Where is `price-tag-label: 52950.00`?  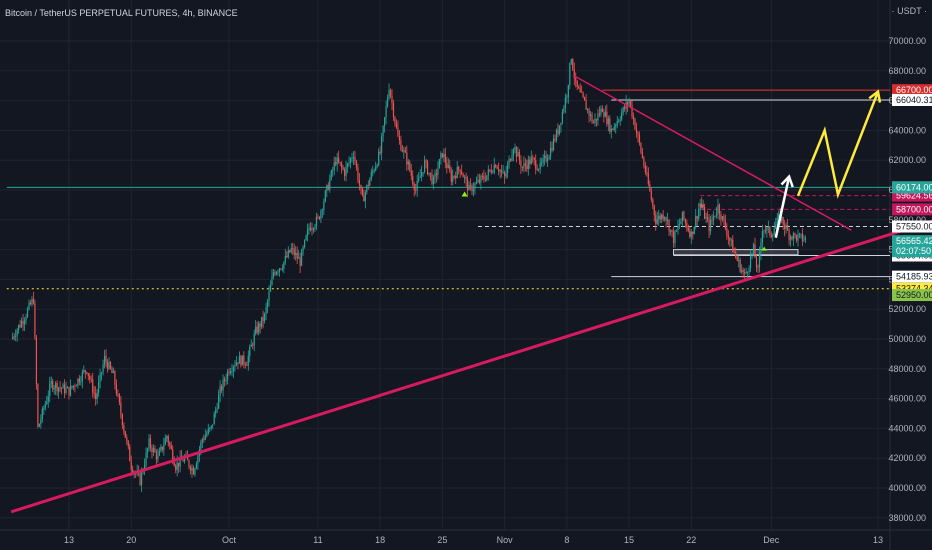 price-tag-label: 52950.00 is located at coordinates (914, 295).